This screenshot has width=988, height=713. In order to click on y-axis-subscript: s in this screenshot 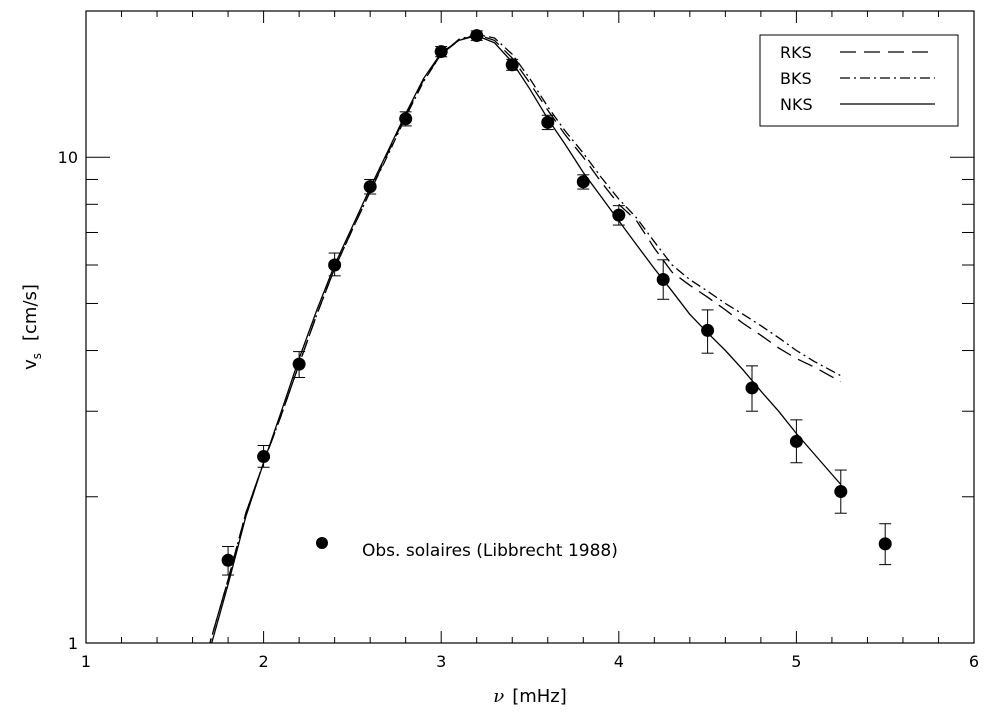, I will do `click(37, 356)`.